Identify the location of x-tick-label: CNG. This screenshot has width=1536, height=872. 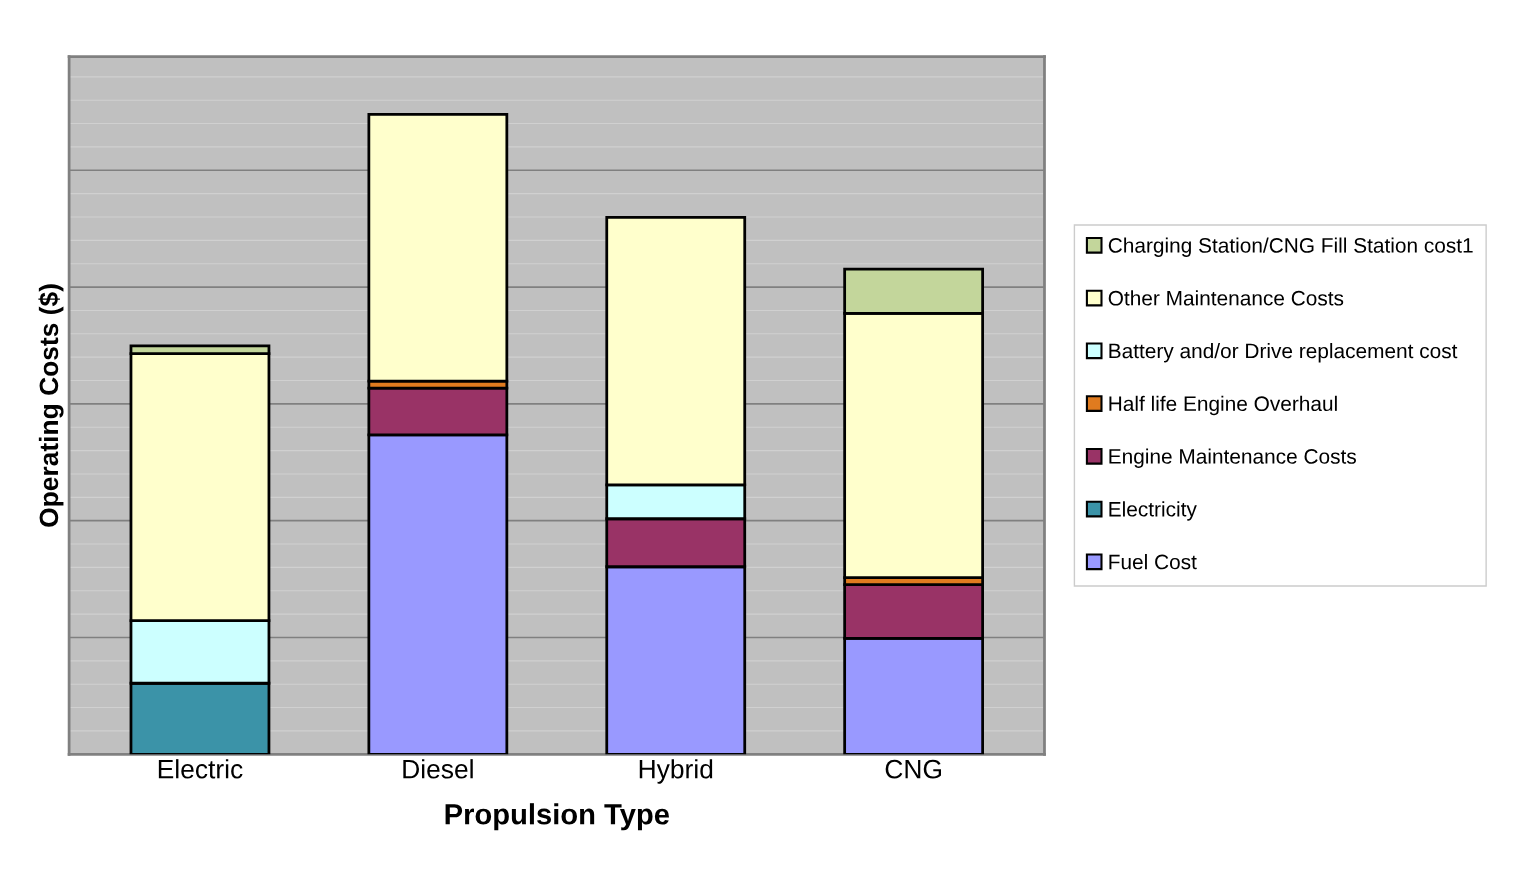
(913, 769).